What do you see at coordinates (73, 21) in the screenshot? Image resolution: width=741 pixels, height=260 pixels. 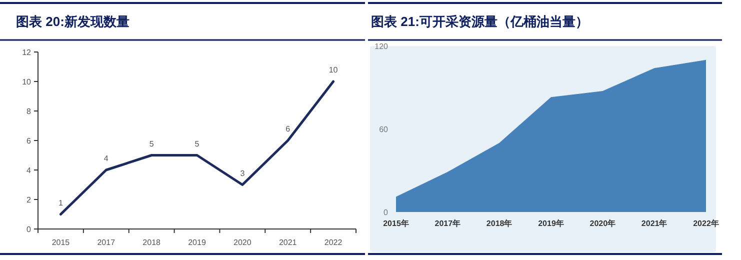 I see `chart-title: 图表 20:新发现数量` at bounding box center [73, 21].